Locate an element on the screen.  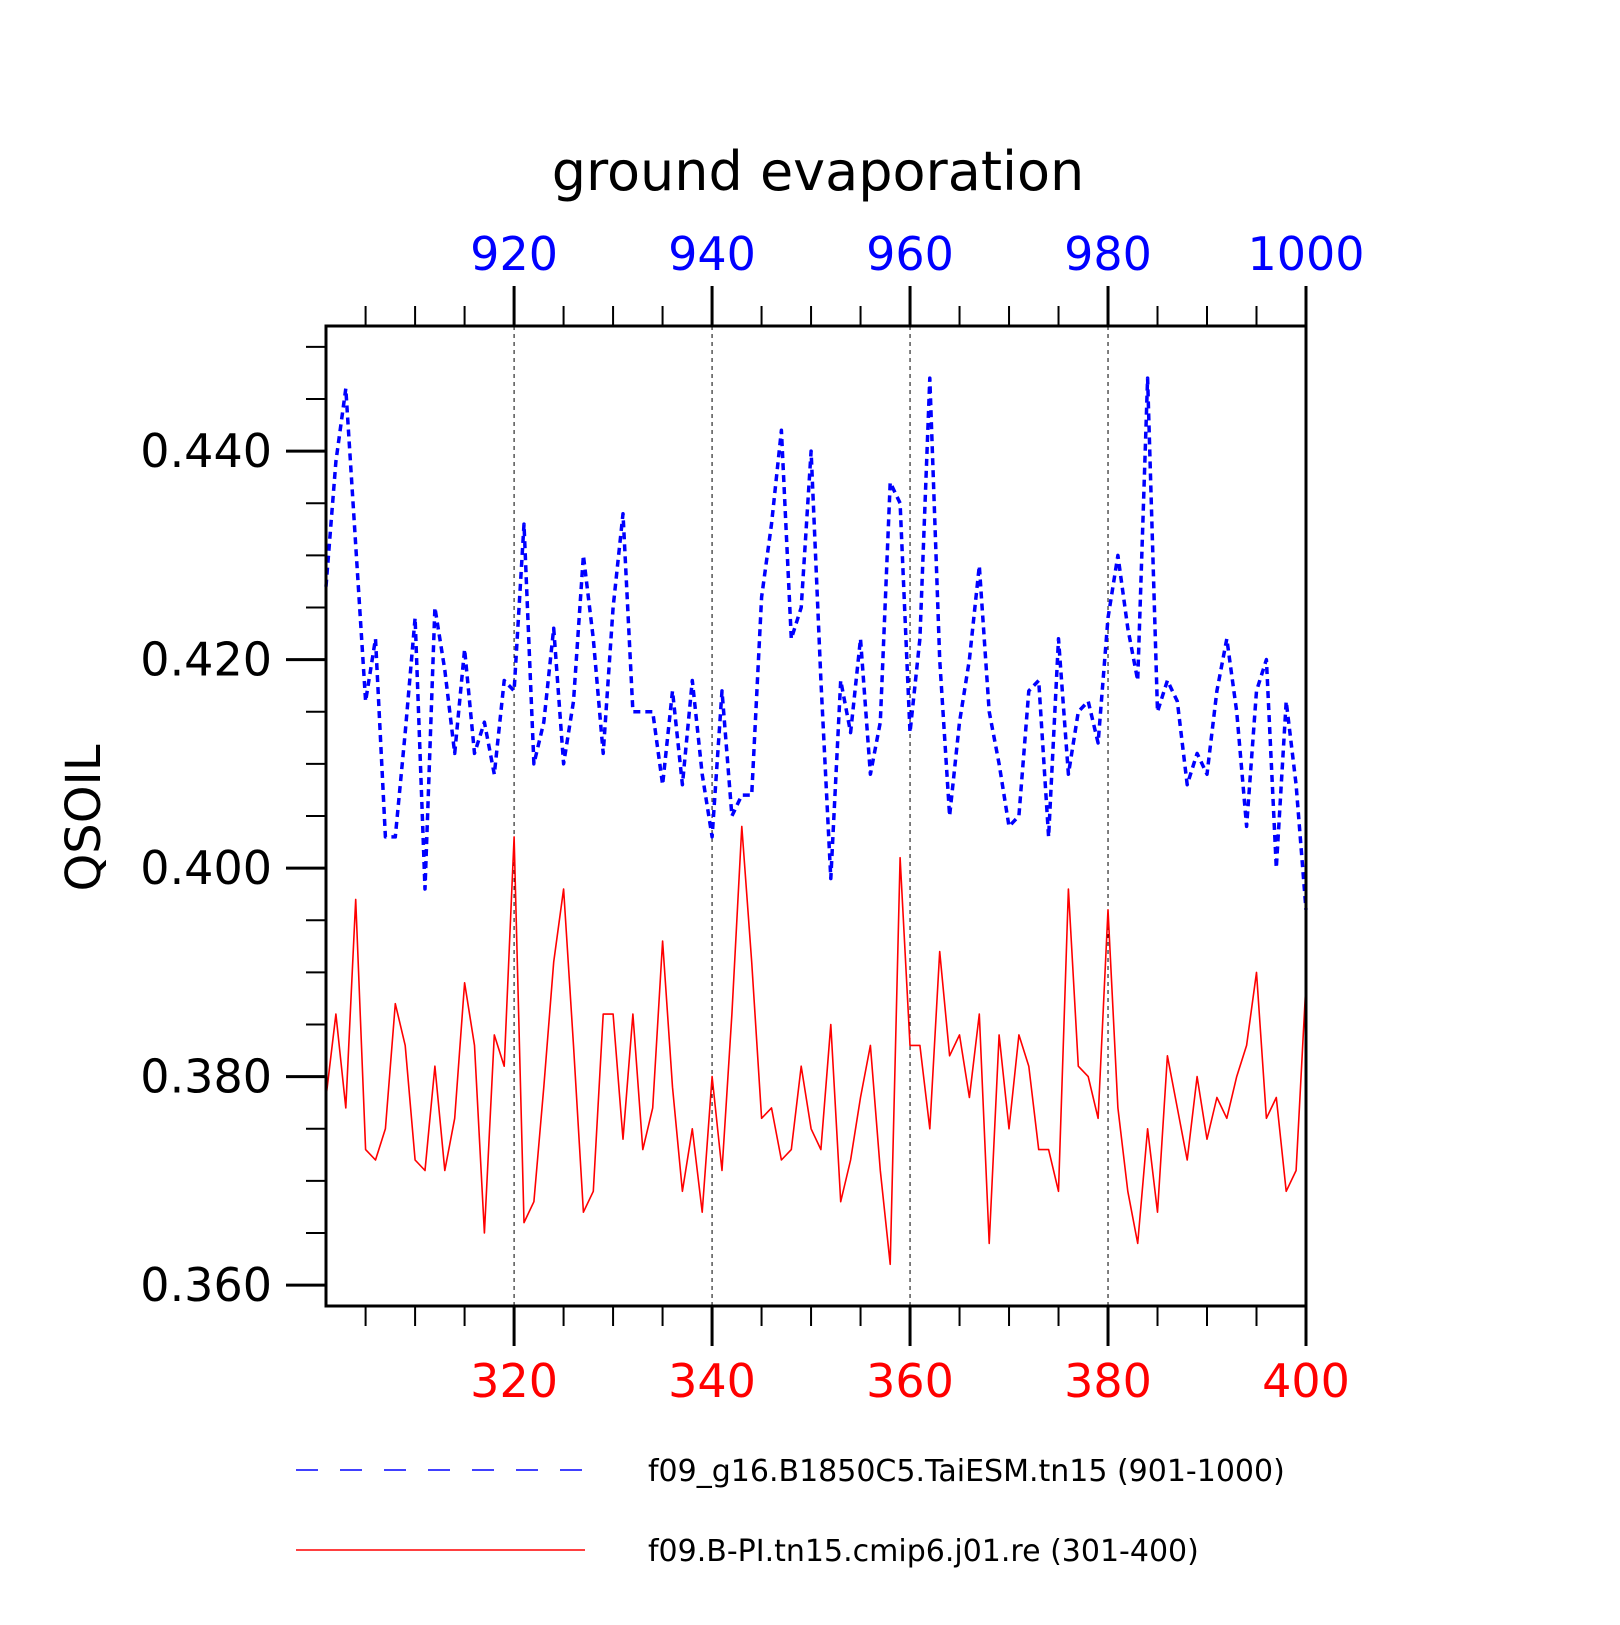
legend-label-series-1: f09_g16.B1850C5.TaiESM.tn15 (901-1000) is located at coordinates (966, 1471).